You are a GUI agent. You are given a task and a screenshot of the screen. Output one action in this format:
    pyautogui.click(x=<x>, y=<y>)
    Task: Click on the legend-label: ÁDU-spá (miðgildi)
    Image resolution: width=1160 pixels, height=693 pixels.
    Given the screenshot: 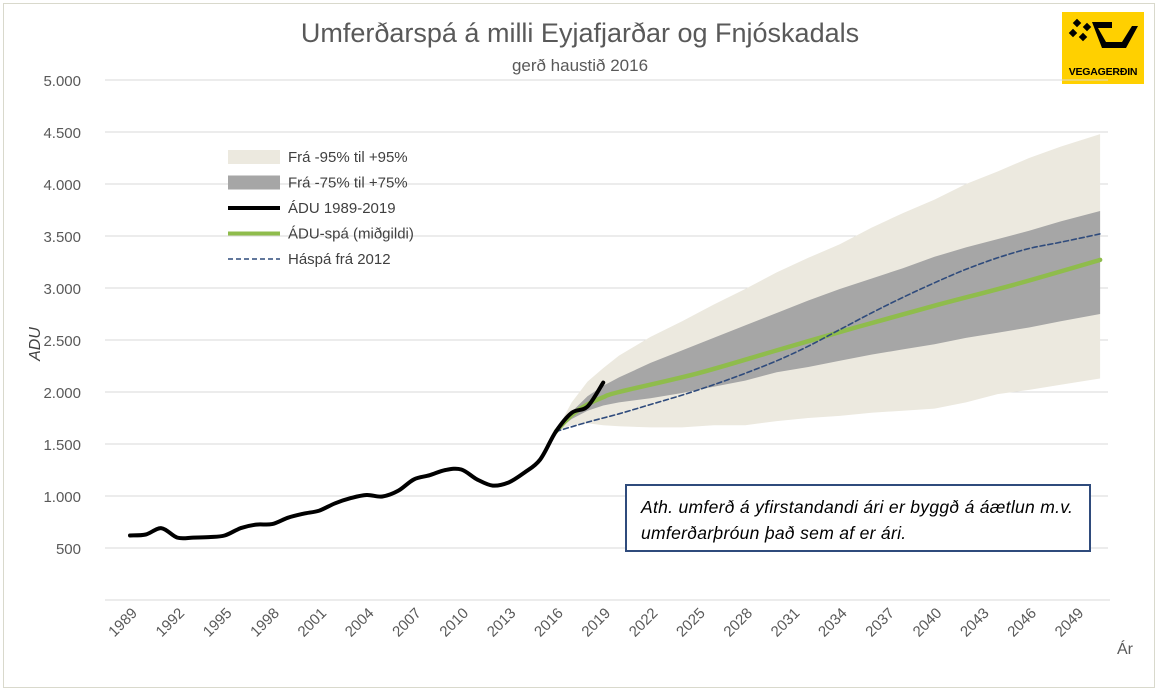 What is the action you would take?
    pyautogui.click(x=351, y=234)
    